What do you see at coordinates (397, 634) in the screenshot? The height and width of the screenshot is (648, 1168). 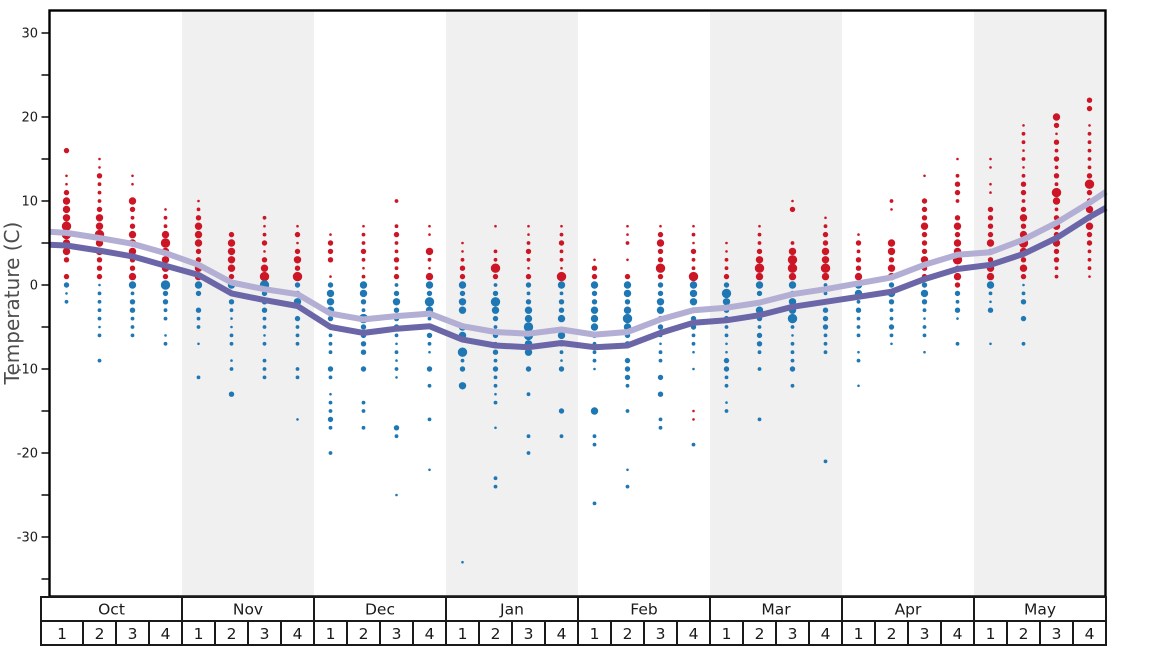 I see `week-label: 3` at bounding box center [397, 634].